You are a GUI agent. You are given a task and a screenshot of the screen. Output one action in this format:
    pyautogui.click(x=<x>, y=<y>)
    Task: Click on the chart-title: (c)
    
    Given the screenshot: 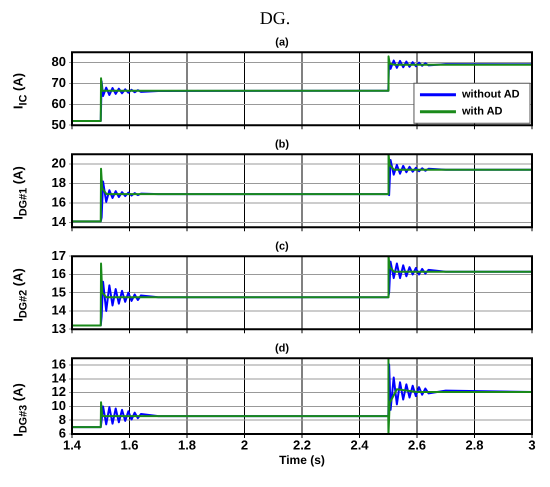 What is the action you would take?
    pyautogui.click(x=282, y=246)
    